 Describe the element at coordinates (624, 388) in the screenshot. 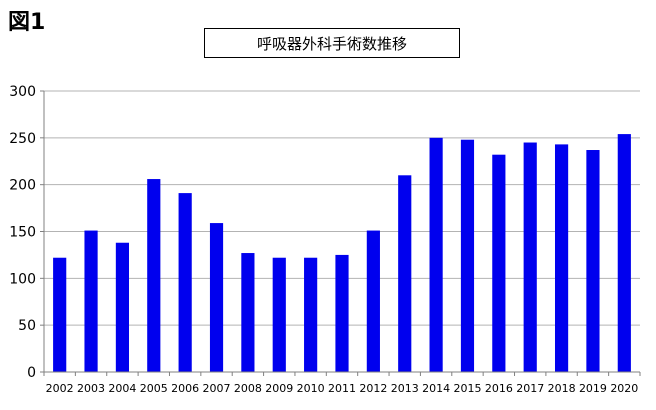

I see `x-tick-label: 2020` at that location.